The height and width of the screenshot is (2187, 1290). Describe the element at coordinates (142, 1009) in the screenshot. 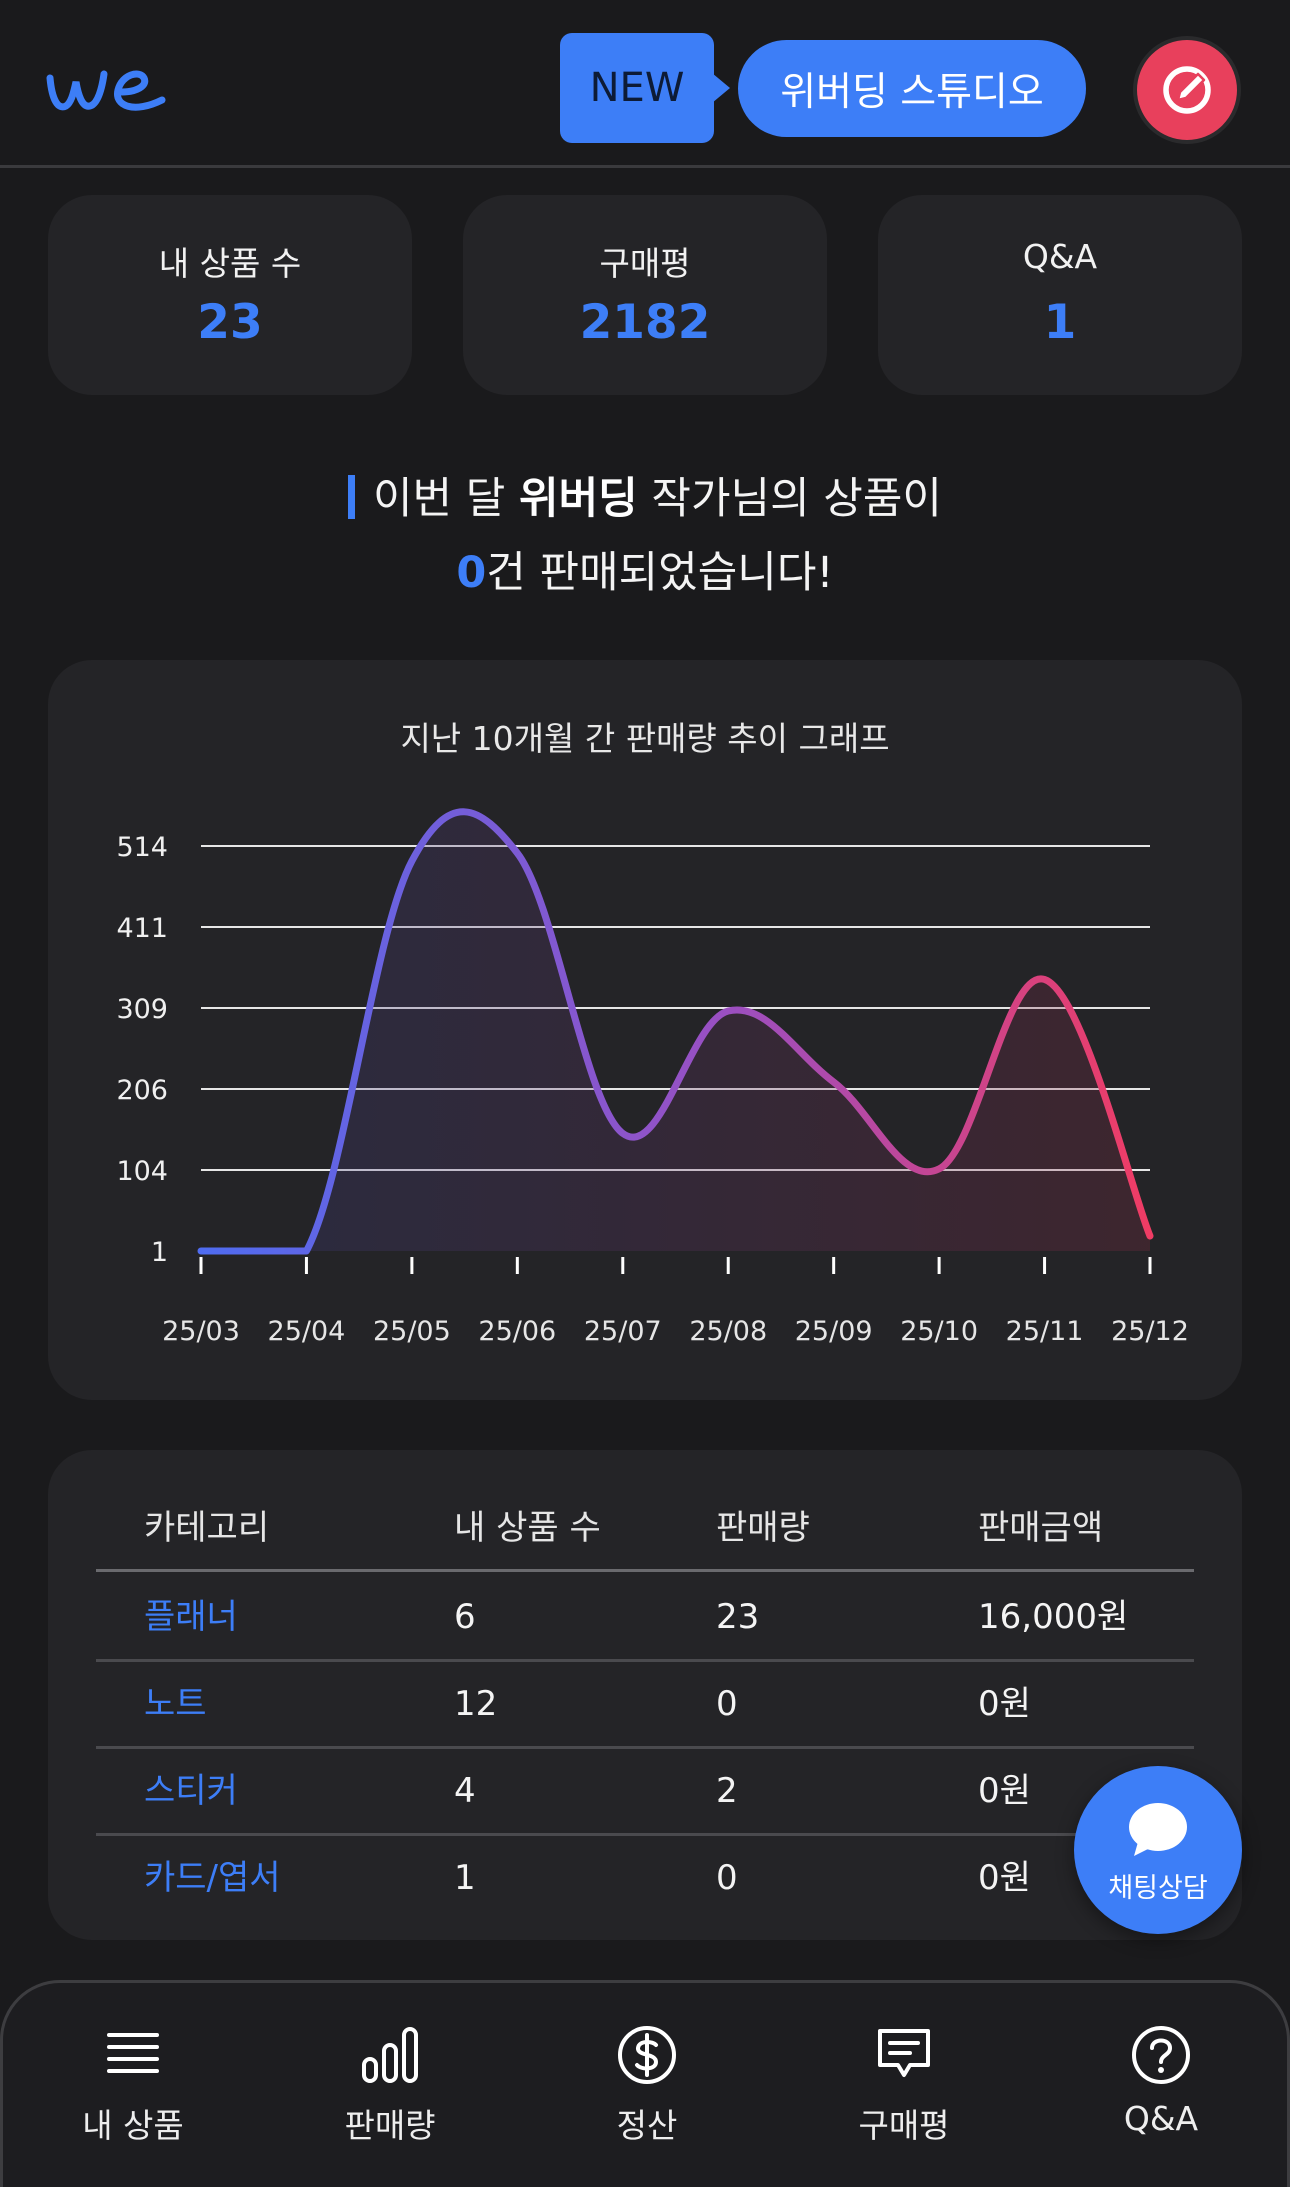

I see `y-tick-label: 309` at that location.